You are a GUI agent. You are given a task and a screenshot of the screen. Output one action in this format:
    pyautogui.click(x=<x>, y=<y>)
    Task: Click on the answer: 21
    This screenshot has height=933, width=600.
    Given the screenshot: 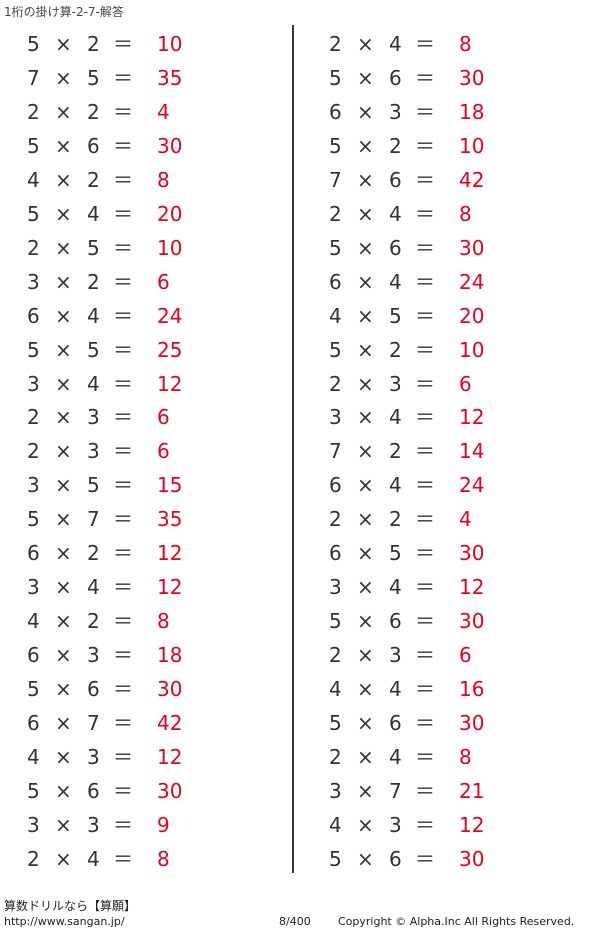 What is the action you would take?
    pyautogui.click(x=472, y=790)
    